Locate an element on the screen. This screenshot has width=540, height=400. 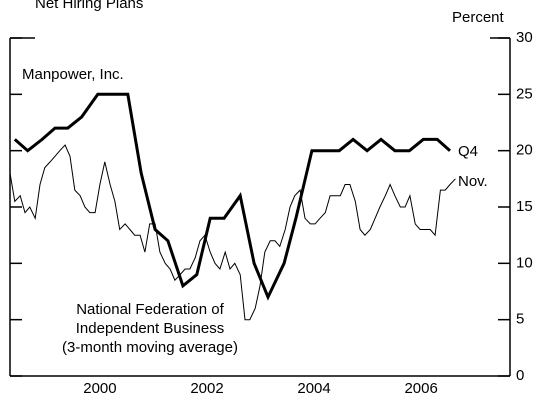
chart-title: Net Hiring Plans is located at coordinates (89, 6).